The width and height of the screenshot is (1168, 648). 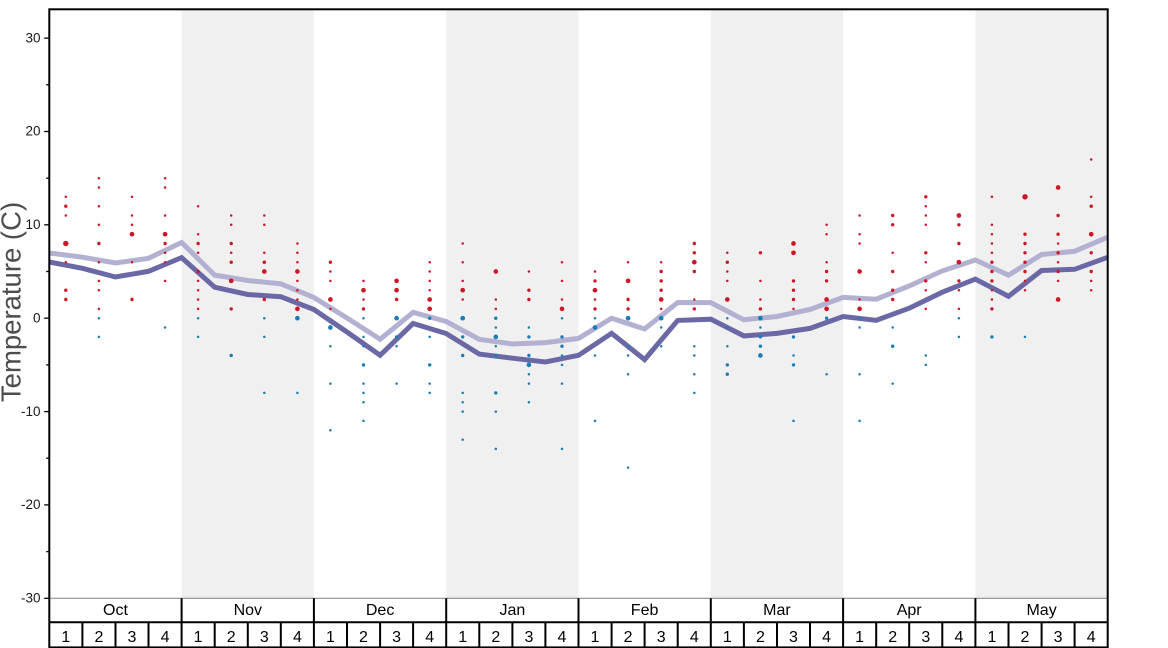 What do you see at coordinates (32, 224) in the screenshot?
I see `svg-text: 10` at bounding box center [32, 224].